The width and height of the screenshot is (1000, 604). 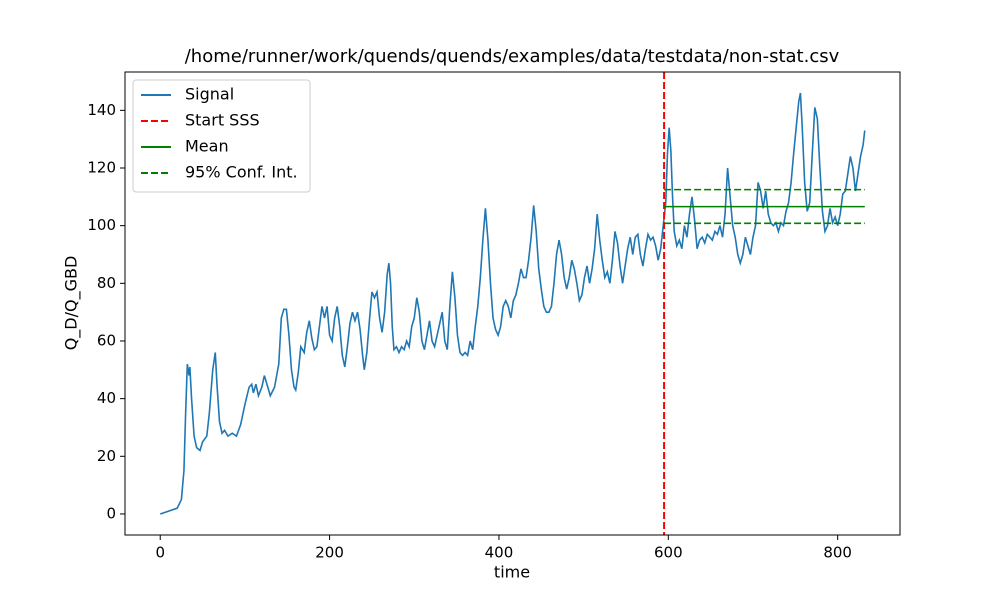 I want to click on y-axis-label: Q_D/Q_GBD, so click(x=72, y=303).